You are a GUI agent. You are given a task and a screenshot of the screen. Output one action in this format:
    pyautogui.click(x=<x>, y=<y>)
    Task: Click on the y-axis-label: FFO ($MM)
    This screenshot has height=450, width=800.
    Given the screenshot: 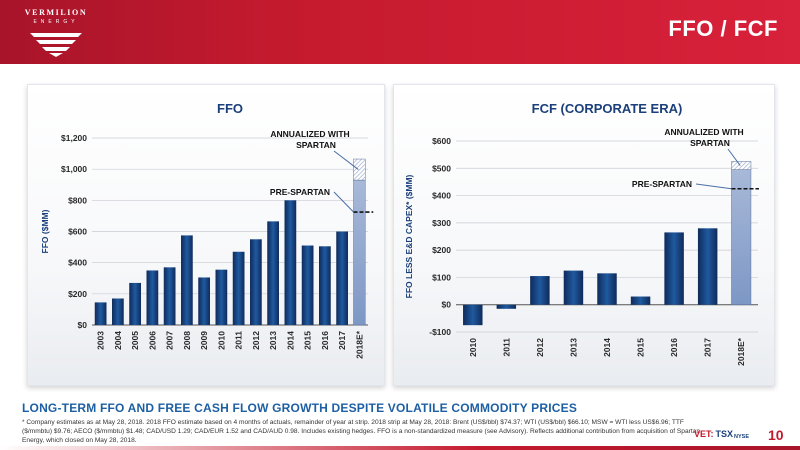 What is the action you would take?
    pyautogui.click(x=45, y=231)
    